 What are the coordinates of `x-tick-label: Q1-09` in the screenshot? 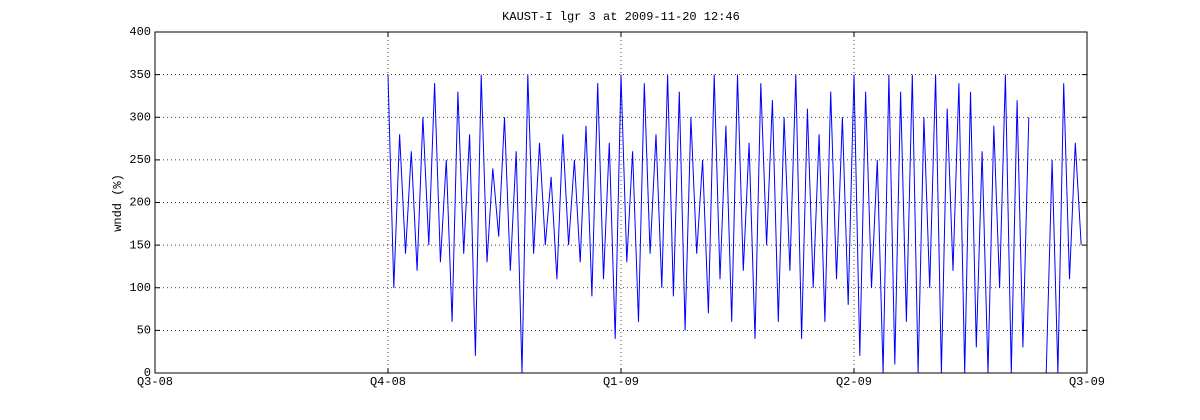 It's located at (621, 382).